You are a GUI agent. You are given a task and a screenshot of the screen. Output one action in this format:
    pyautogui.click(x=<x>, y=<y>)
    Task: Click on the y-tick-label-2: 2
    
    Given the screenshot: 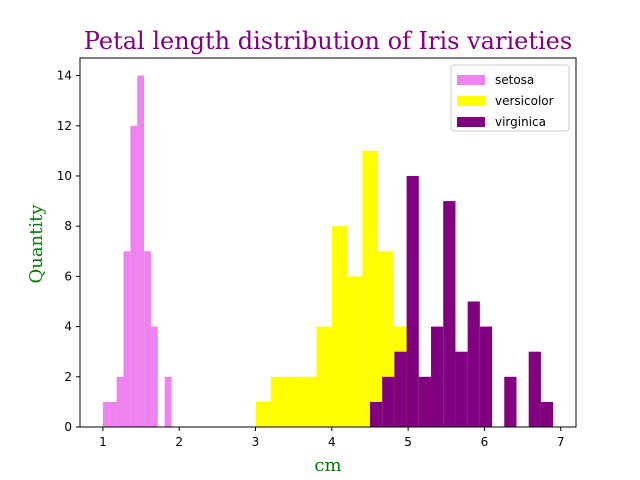 What is the action you would take?
    pyautogui.click(x=68, y=377)
    